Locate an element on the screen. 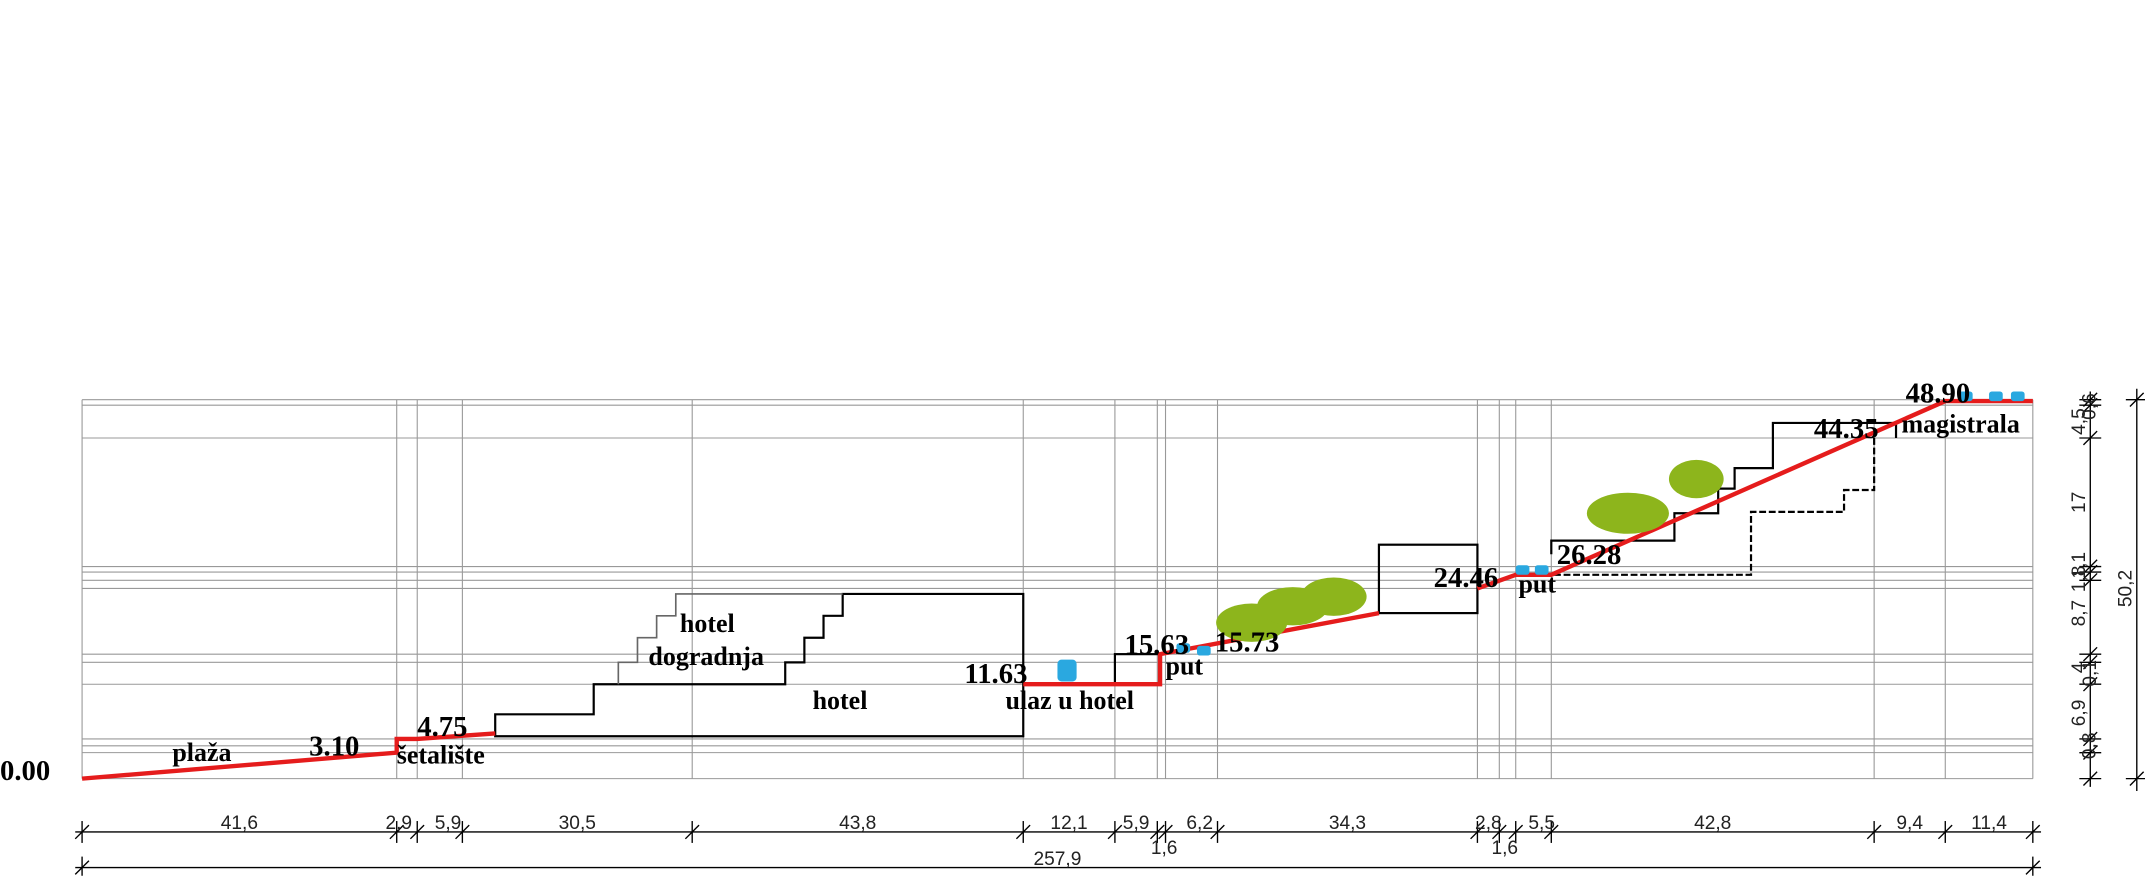 This screenshot has width=2145, height=876. dimension-label: 17 is located at coordinates (2079, 502).